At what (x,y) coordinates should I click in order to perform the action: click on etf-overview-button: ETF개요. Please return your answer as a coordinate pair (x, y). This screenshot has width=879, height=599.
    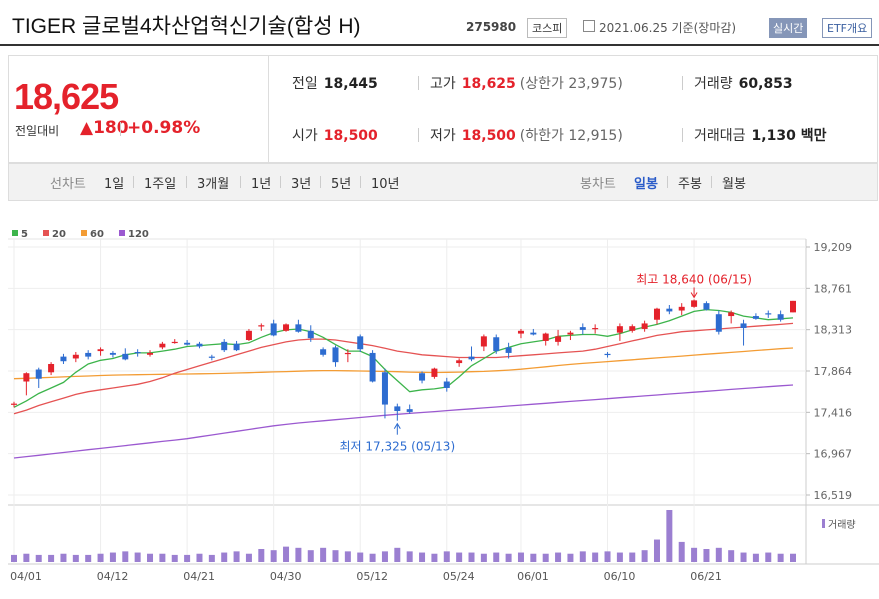
    Looking at the image, I should click on (847, 28).